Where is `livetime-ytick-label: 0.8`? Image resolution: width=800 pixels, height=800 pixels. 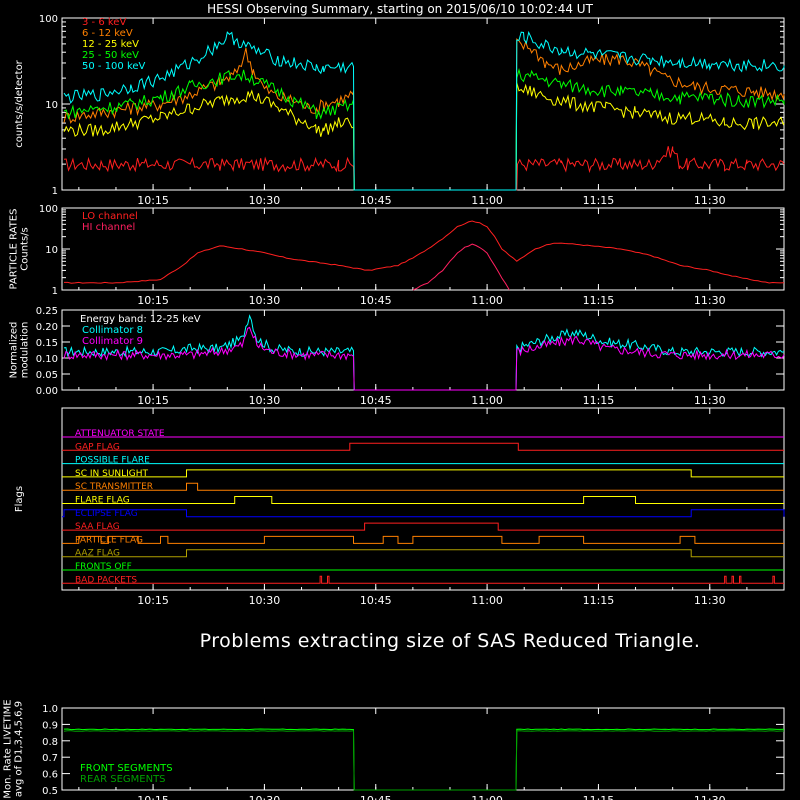 livetime-ytick-label: 0.8 is located at coordinates (50, 742).